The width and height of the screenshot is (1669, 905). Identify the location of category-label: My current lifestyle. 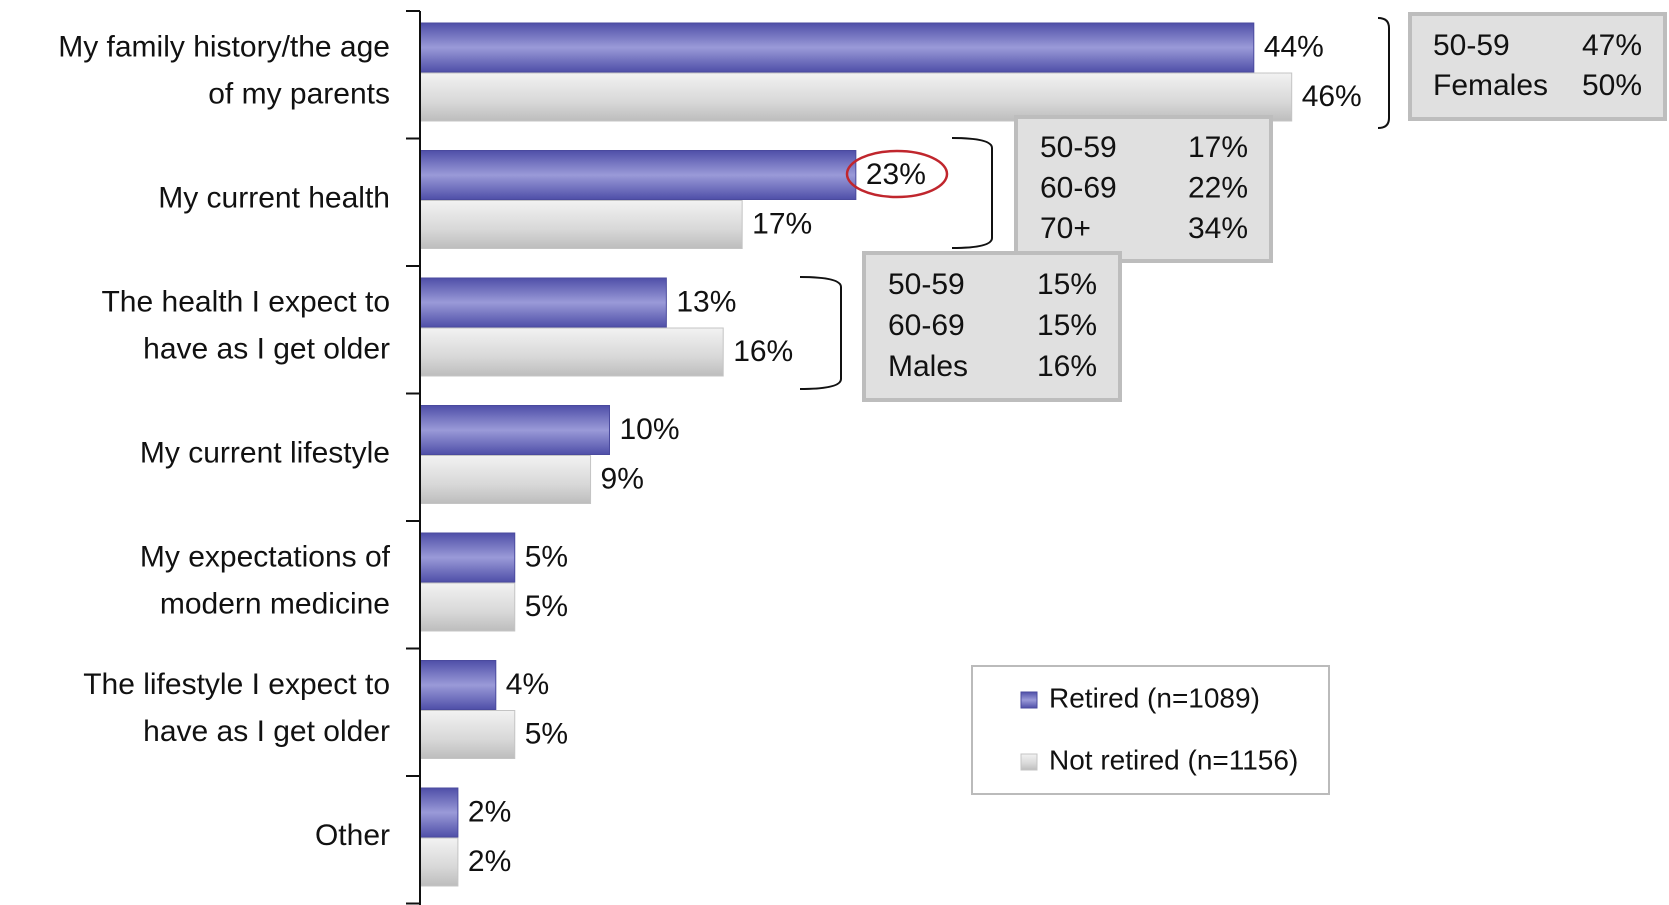
(265, 452).